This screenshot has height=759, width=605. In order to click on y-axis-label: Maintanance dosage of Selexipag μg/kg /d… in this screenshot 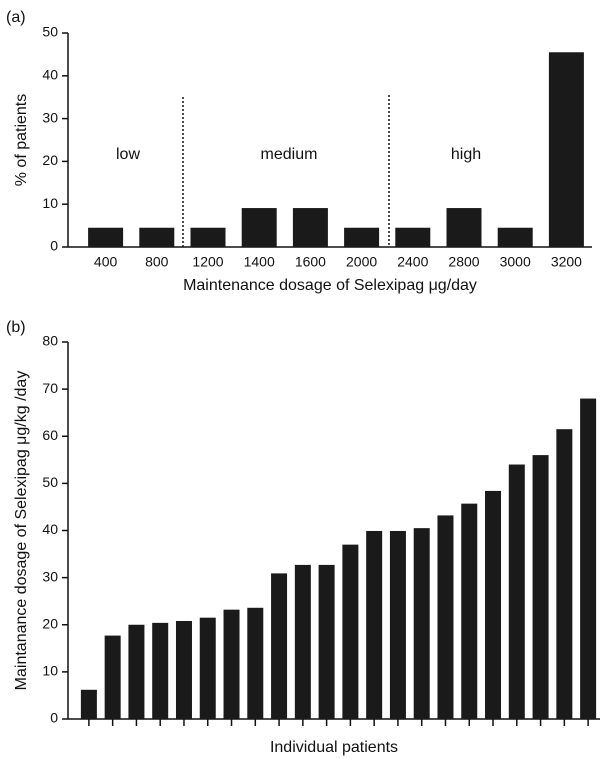, I will do `click(21, 531)`.